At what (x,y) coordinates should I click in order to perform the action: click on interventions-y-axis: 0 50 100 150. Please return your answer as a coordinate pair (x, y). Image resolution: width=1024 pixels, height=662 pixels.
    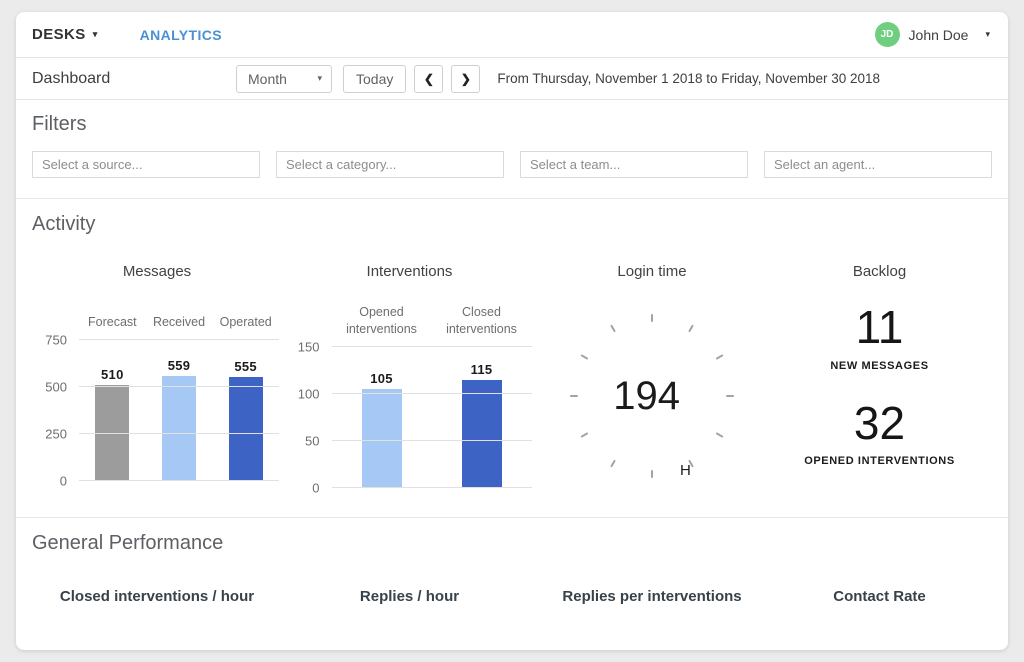
    Looking at the image, I should click on (310, 417).